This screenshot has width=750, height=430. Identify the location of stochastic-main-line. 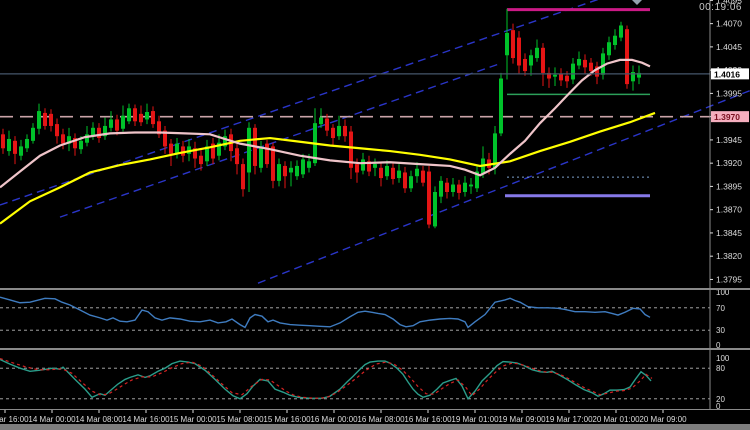
(326, 379).